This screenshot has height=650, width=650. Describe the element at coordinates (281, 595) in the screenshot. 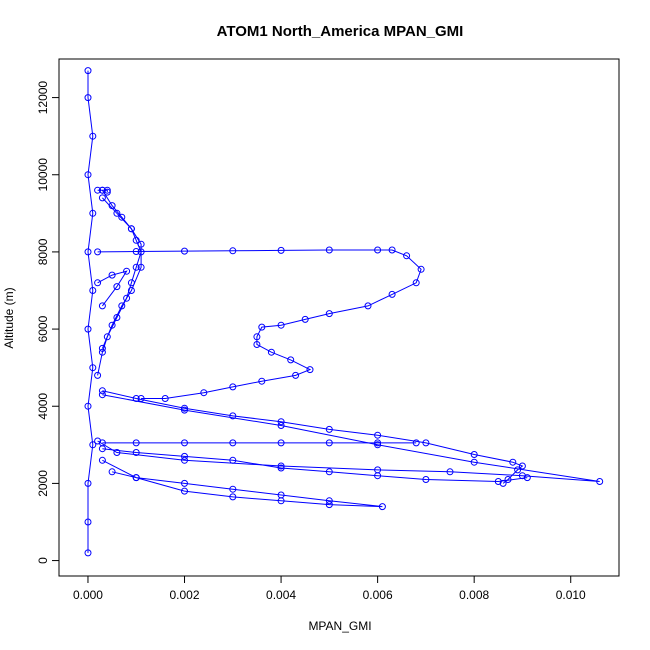

I see `x-tick-label: 0.004` at that location.